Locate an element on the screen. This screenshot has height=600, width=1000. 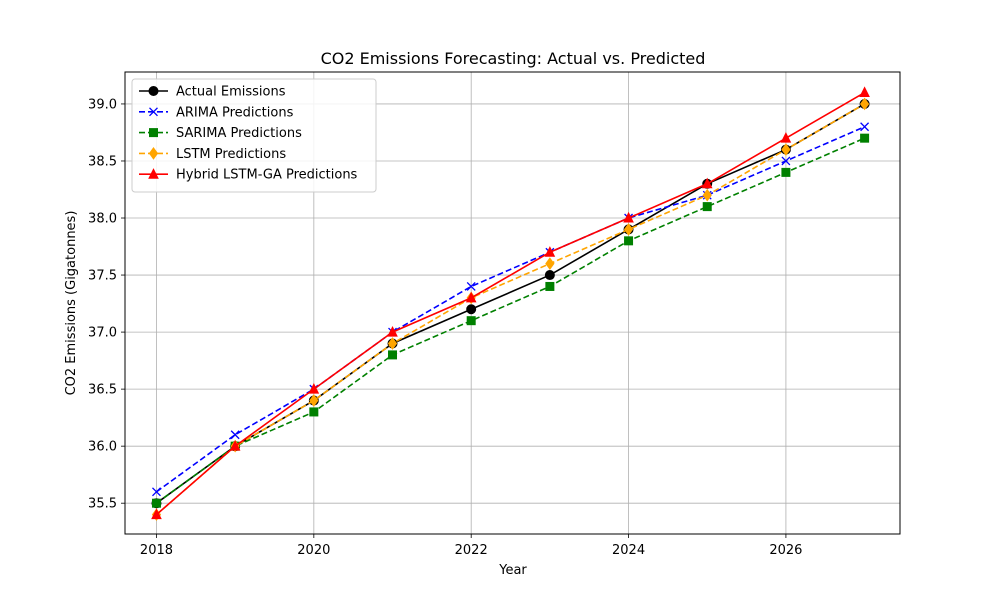
y-tick-label: 36.0 is located at coordinates (102, 447).